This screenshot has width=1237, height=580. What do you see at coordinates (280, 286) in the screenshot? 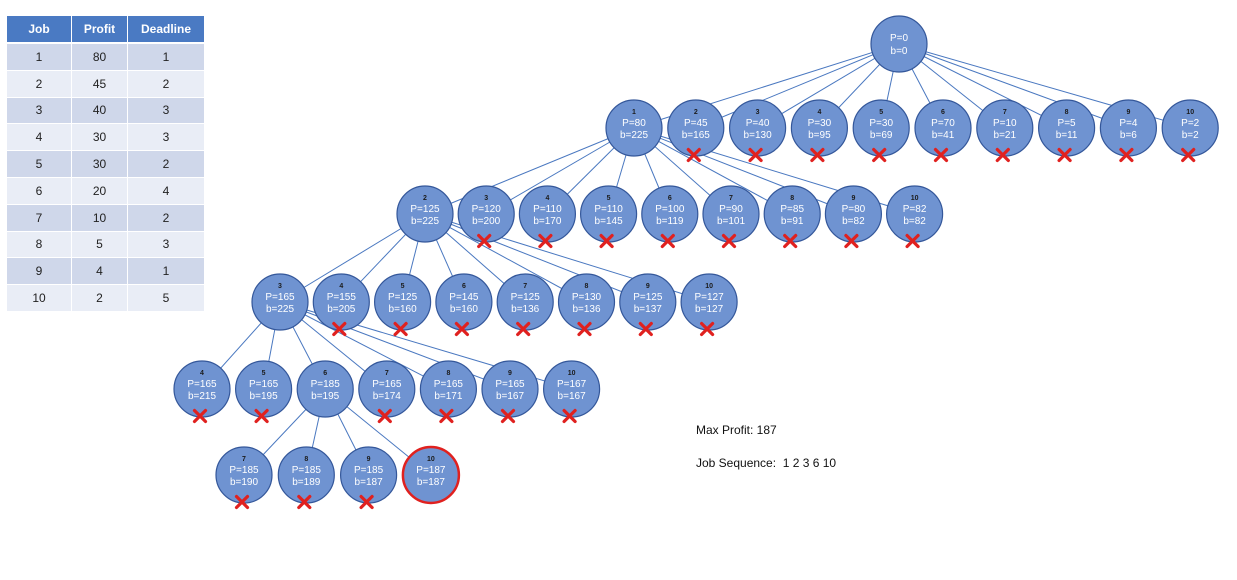
I see `node-job-label: 3` at bounding box center [280, 286].